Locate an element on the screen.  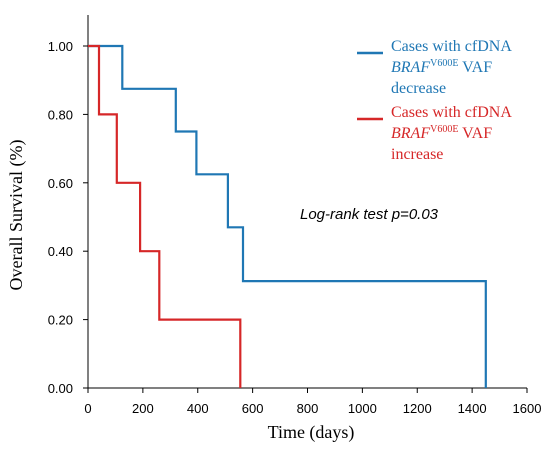
legend-variant-2: V600E is located at coordinates (444, 129).